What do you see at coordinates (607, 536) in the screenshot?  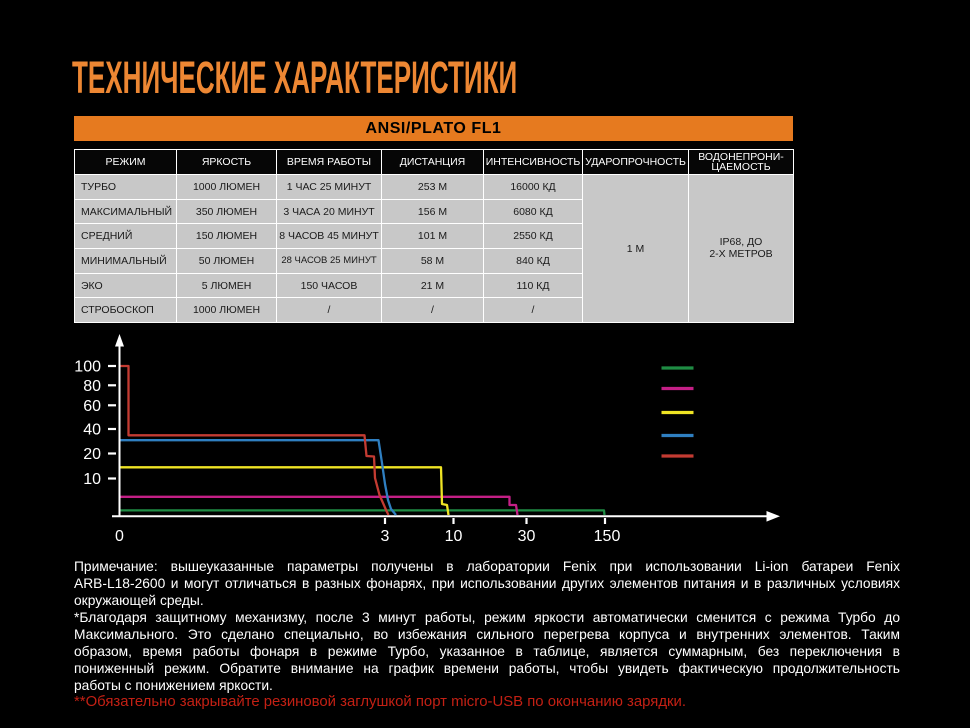 I see `svg-text: 150` at bounding box center [607, 536].